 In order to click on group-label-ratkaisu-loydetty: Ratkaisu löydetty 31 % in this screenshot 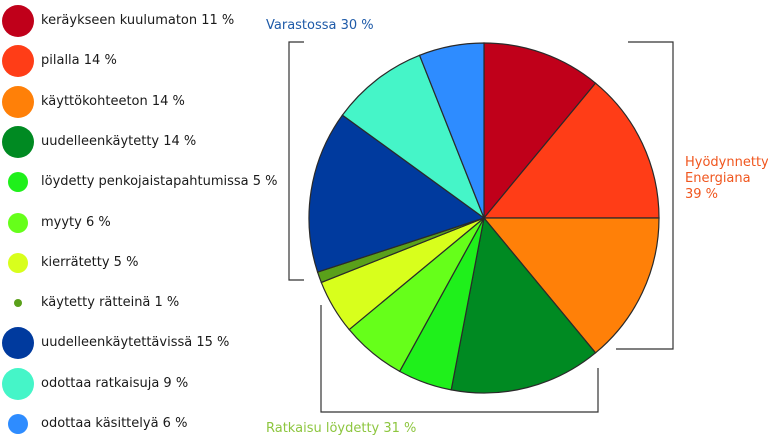, I will do `click(341, 428)`.